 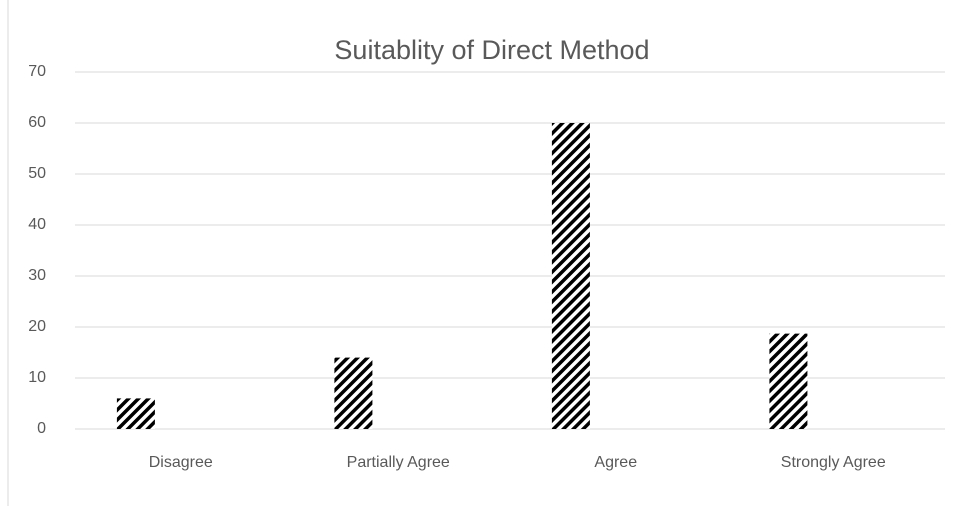 I want to click on chart-border, so click(x=8, y=253).